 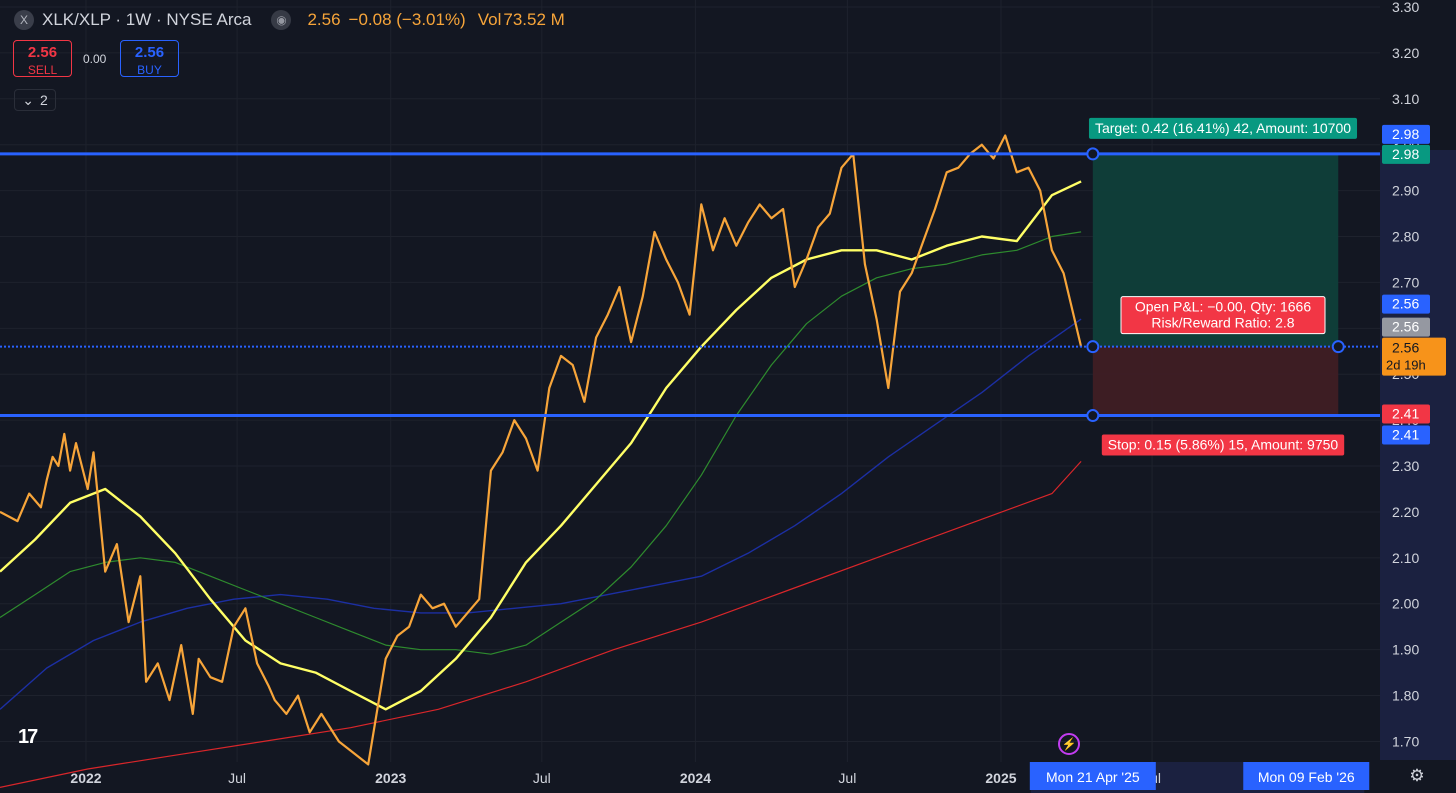 What do you see at coordinates (35, 100) in the screenshot?
I see `indicators-toggle-button: ⌄ 2` at bounding box center [35, 100].